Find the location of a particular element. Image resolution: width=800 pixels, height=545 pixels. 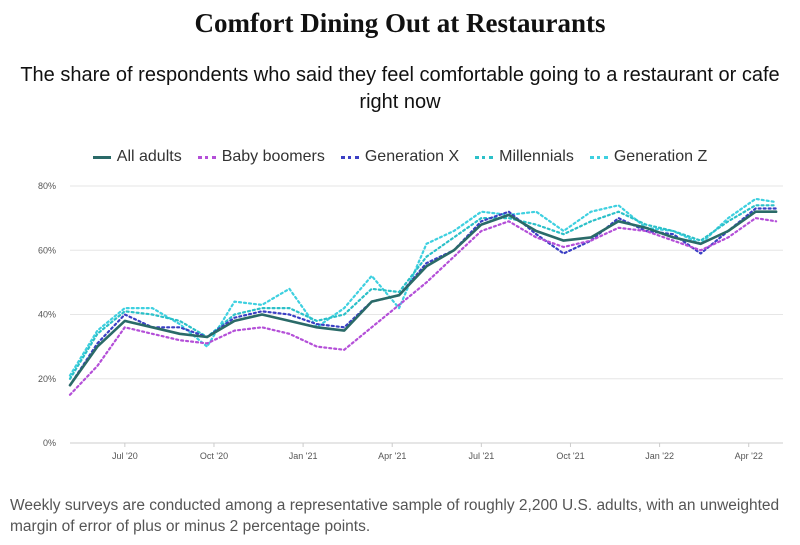

x-tick-label: Oct '21 is located at coordinates (570, 456).